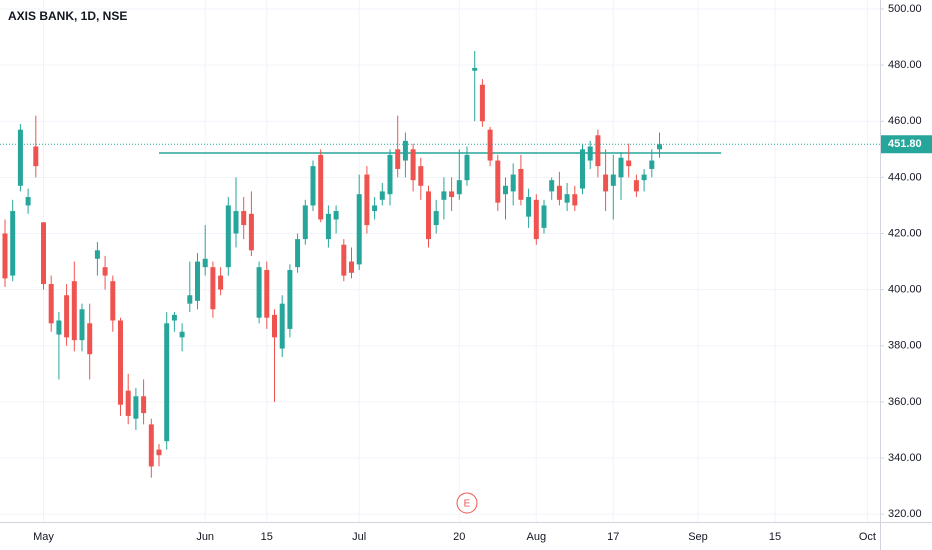 The width and height of the screenshot is (932, 550). I want to click on event-marker-label: E, so click(467, 504).